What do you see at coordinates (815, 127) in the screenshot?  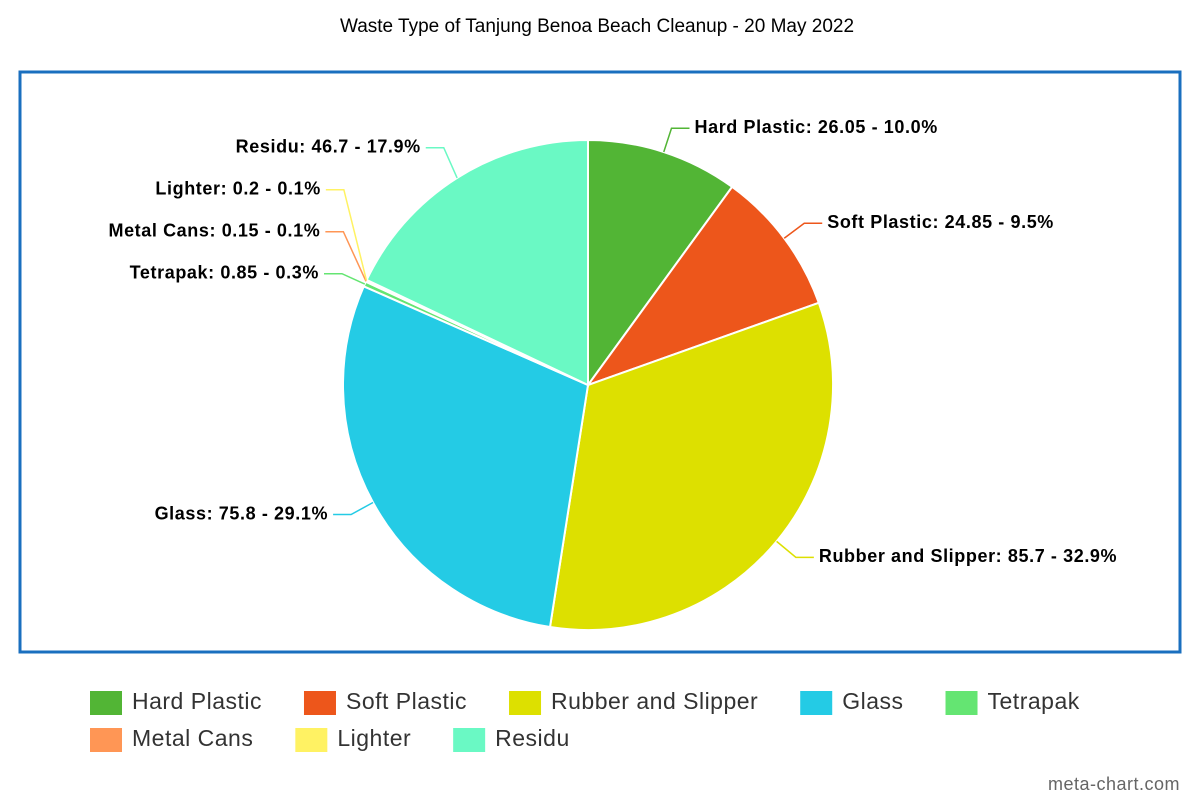 I see `data-label: Hard Plastic: 26.05 - 10.0%` at bounding box center [815, 127].